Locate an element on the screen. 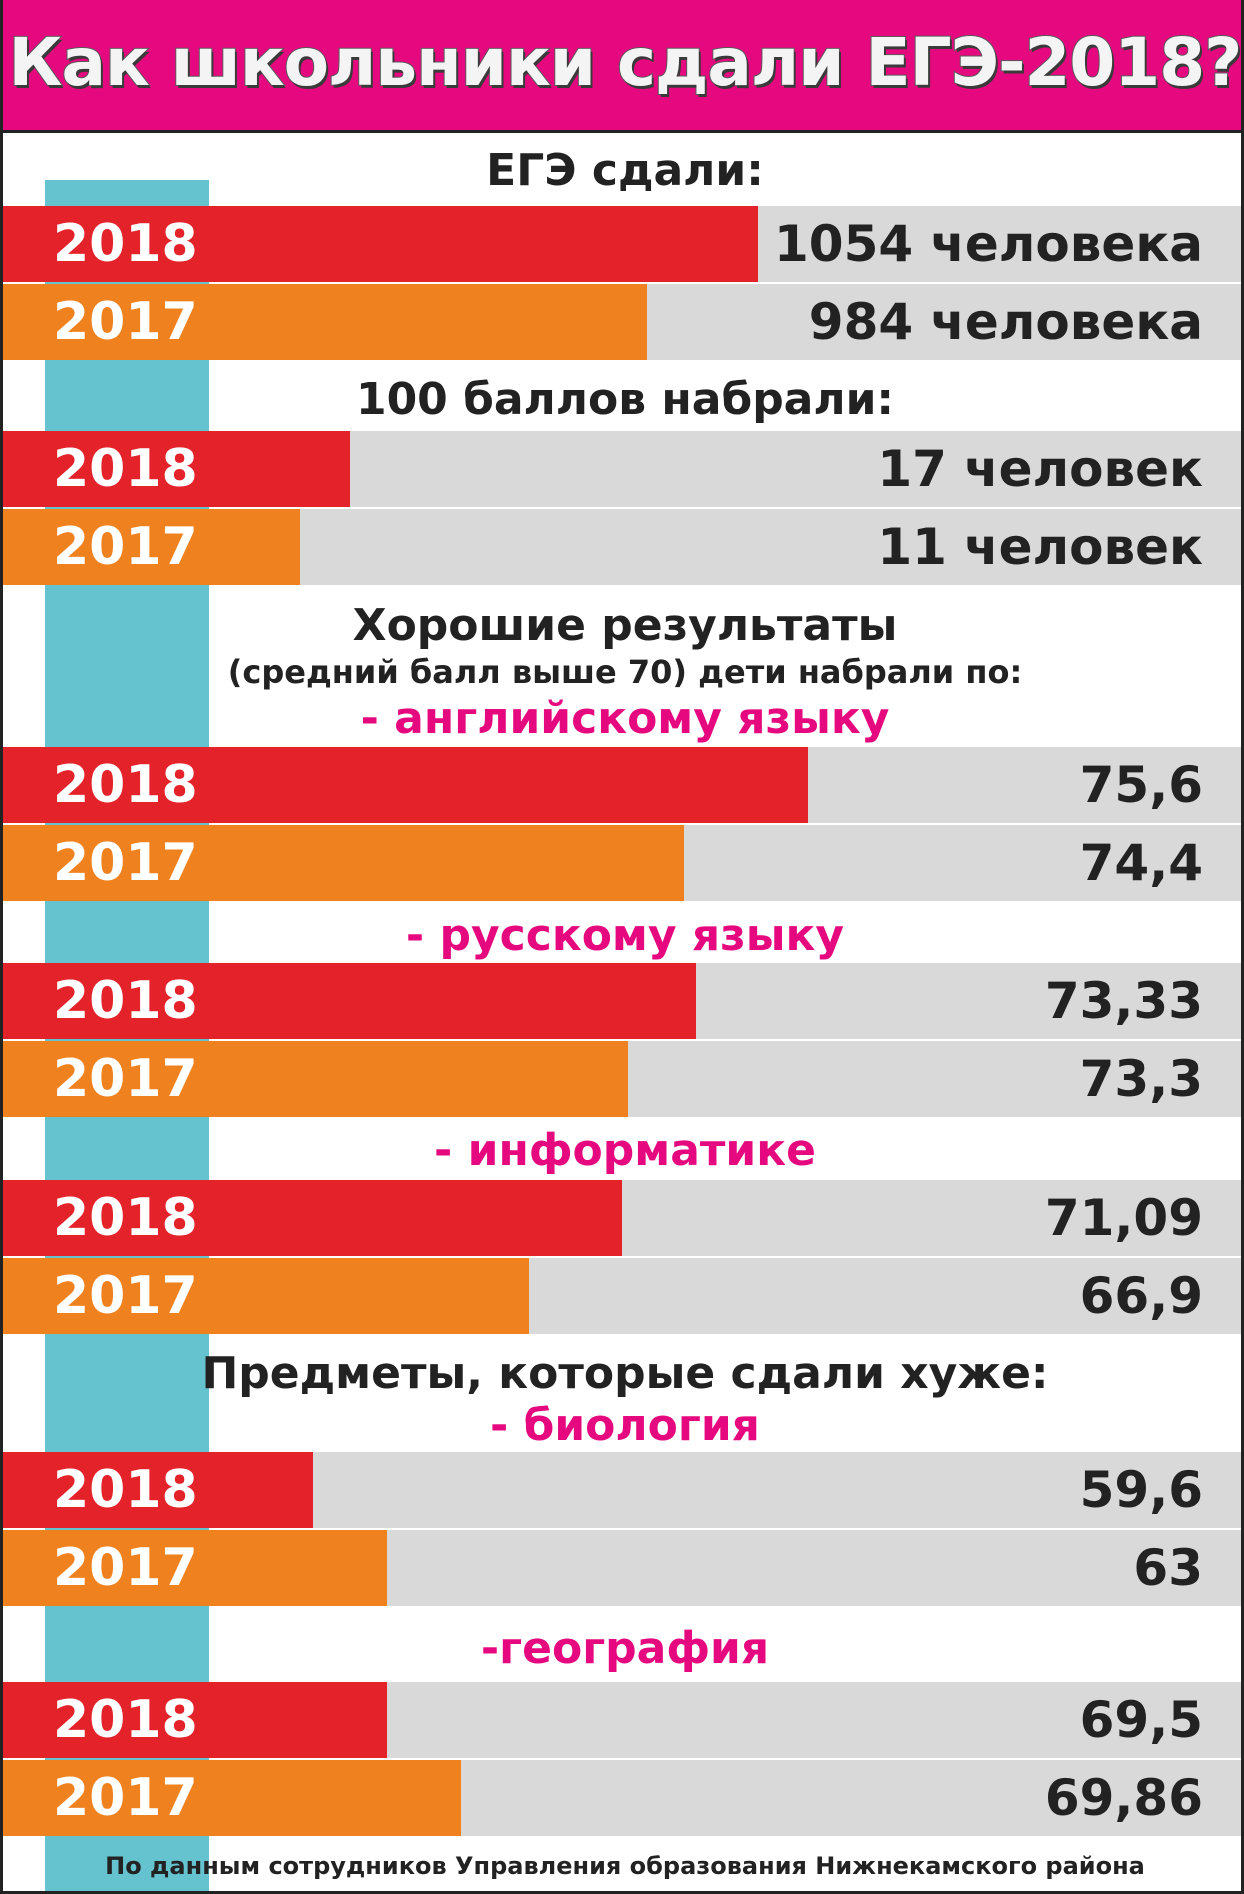 The image size is (1244, 1894). page-title: Как школьники сдали ЕГЭ-2018? is located at coordinates (625, 62).